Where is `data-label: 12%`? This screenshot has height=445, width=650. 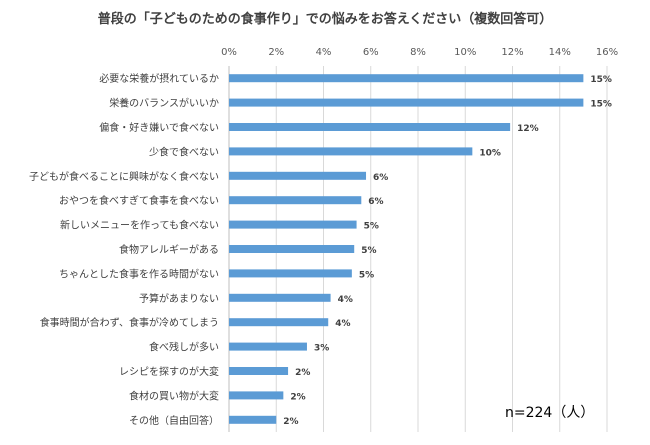 data-label: 12% is located at coordinates (528, 129).